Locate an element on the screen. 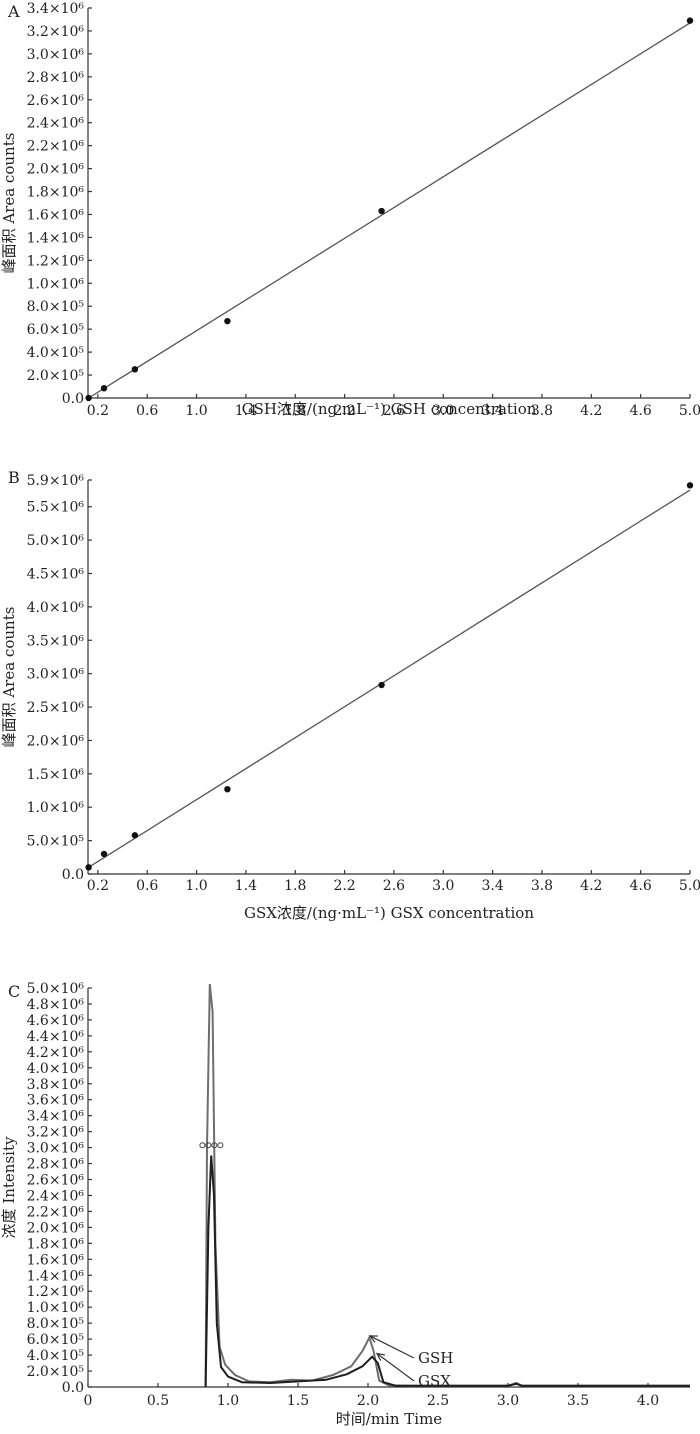 The height and width of the screenshot is (1434, 700). y-tick-label: 1.8×10⁶ is located at coordinates (56, 1244).